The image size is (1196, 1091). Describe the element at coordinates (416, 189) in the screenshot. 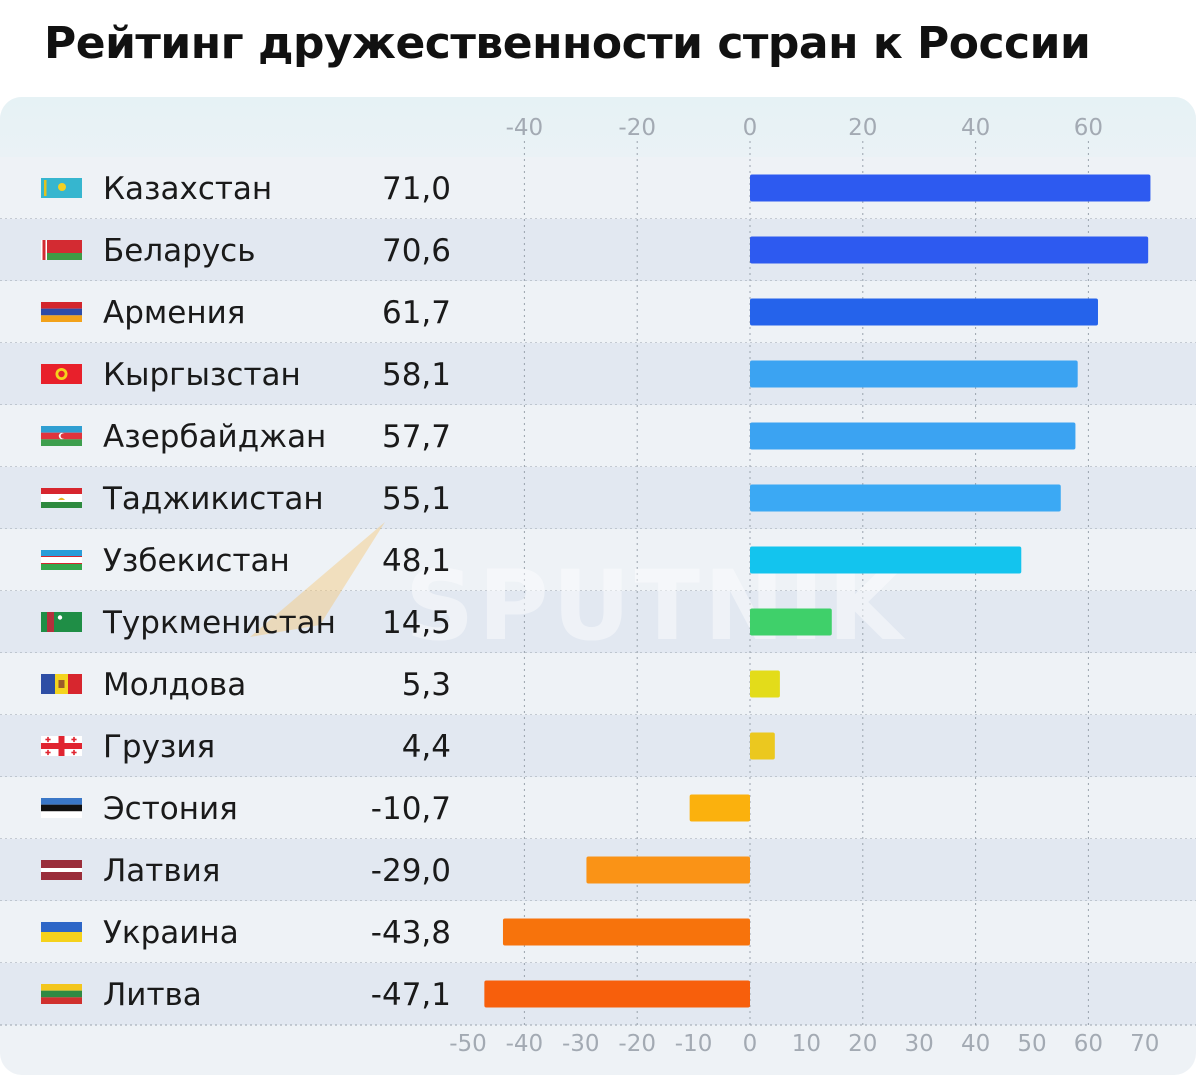

I see `value-label: 71,0` at that location.